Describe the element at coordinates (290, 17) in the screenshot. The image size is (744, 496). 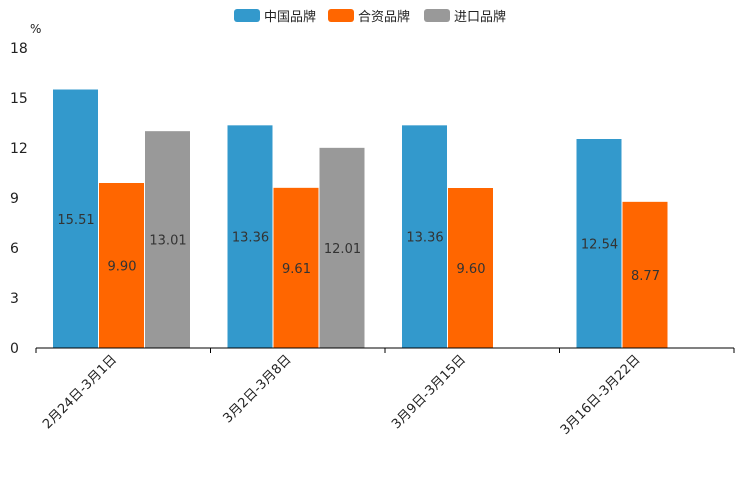
I see `legend-label: 中国品牌` at that location.